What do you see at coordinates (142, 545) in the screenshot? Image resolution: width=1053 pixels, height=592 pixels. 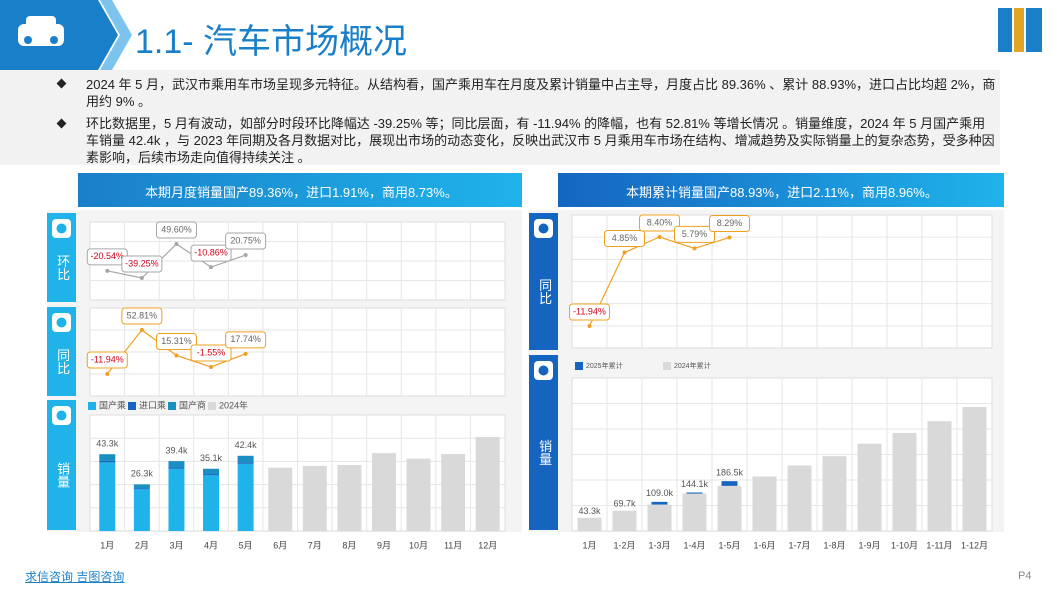 I see `x-tick-label: 2月` at bounding box center [142, 545].